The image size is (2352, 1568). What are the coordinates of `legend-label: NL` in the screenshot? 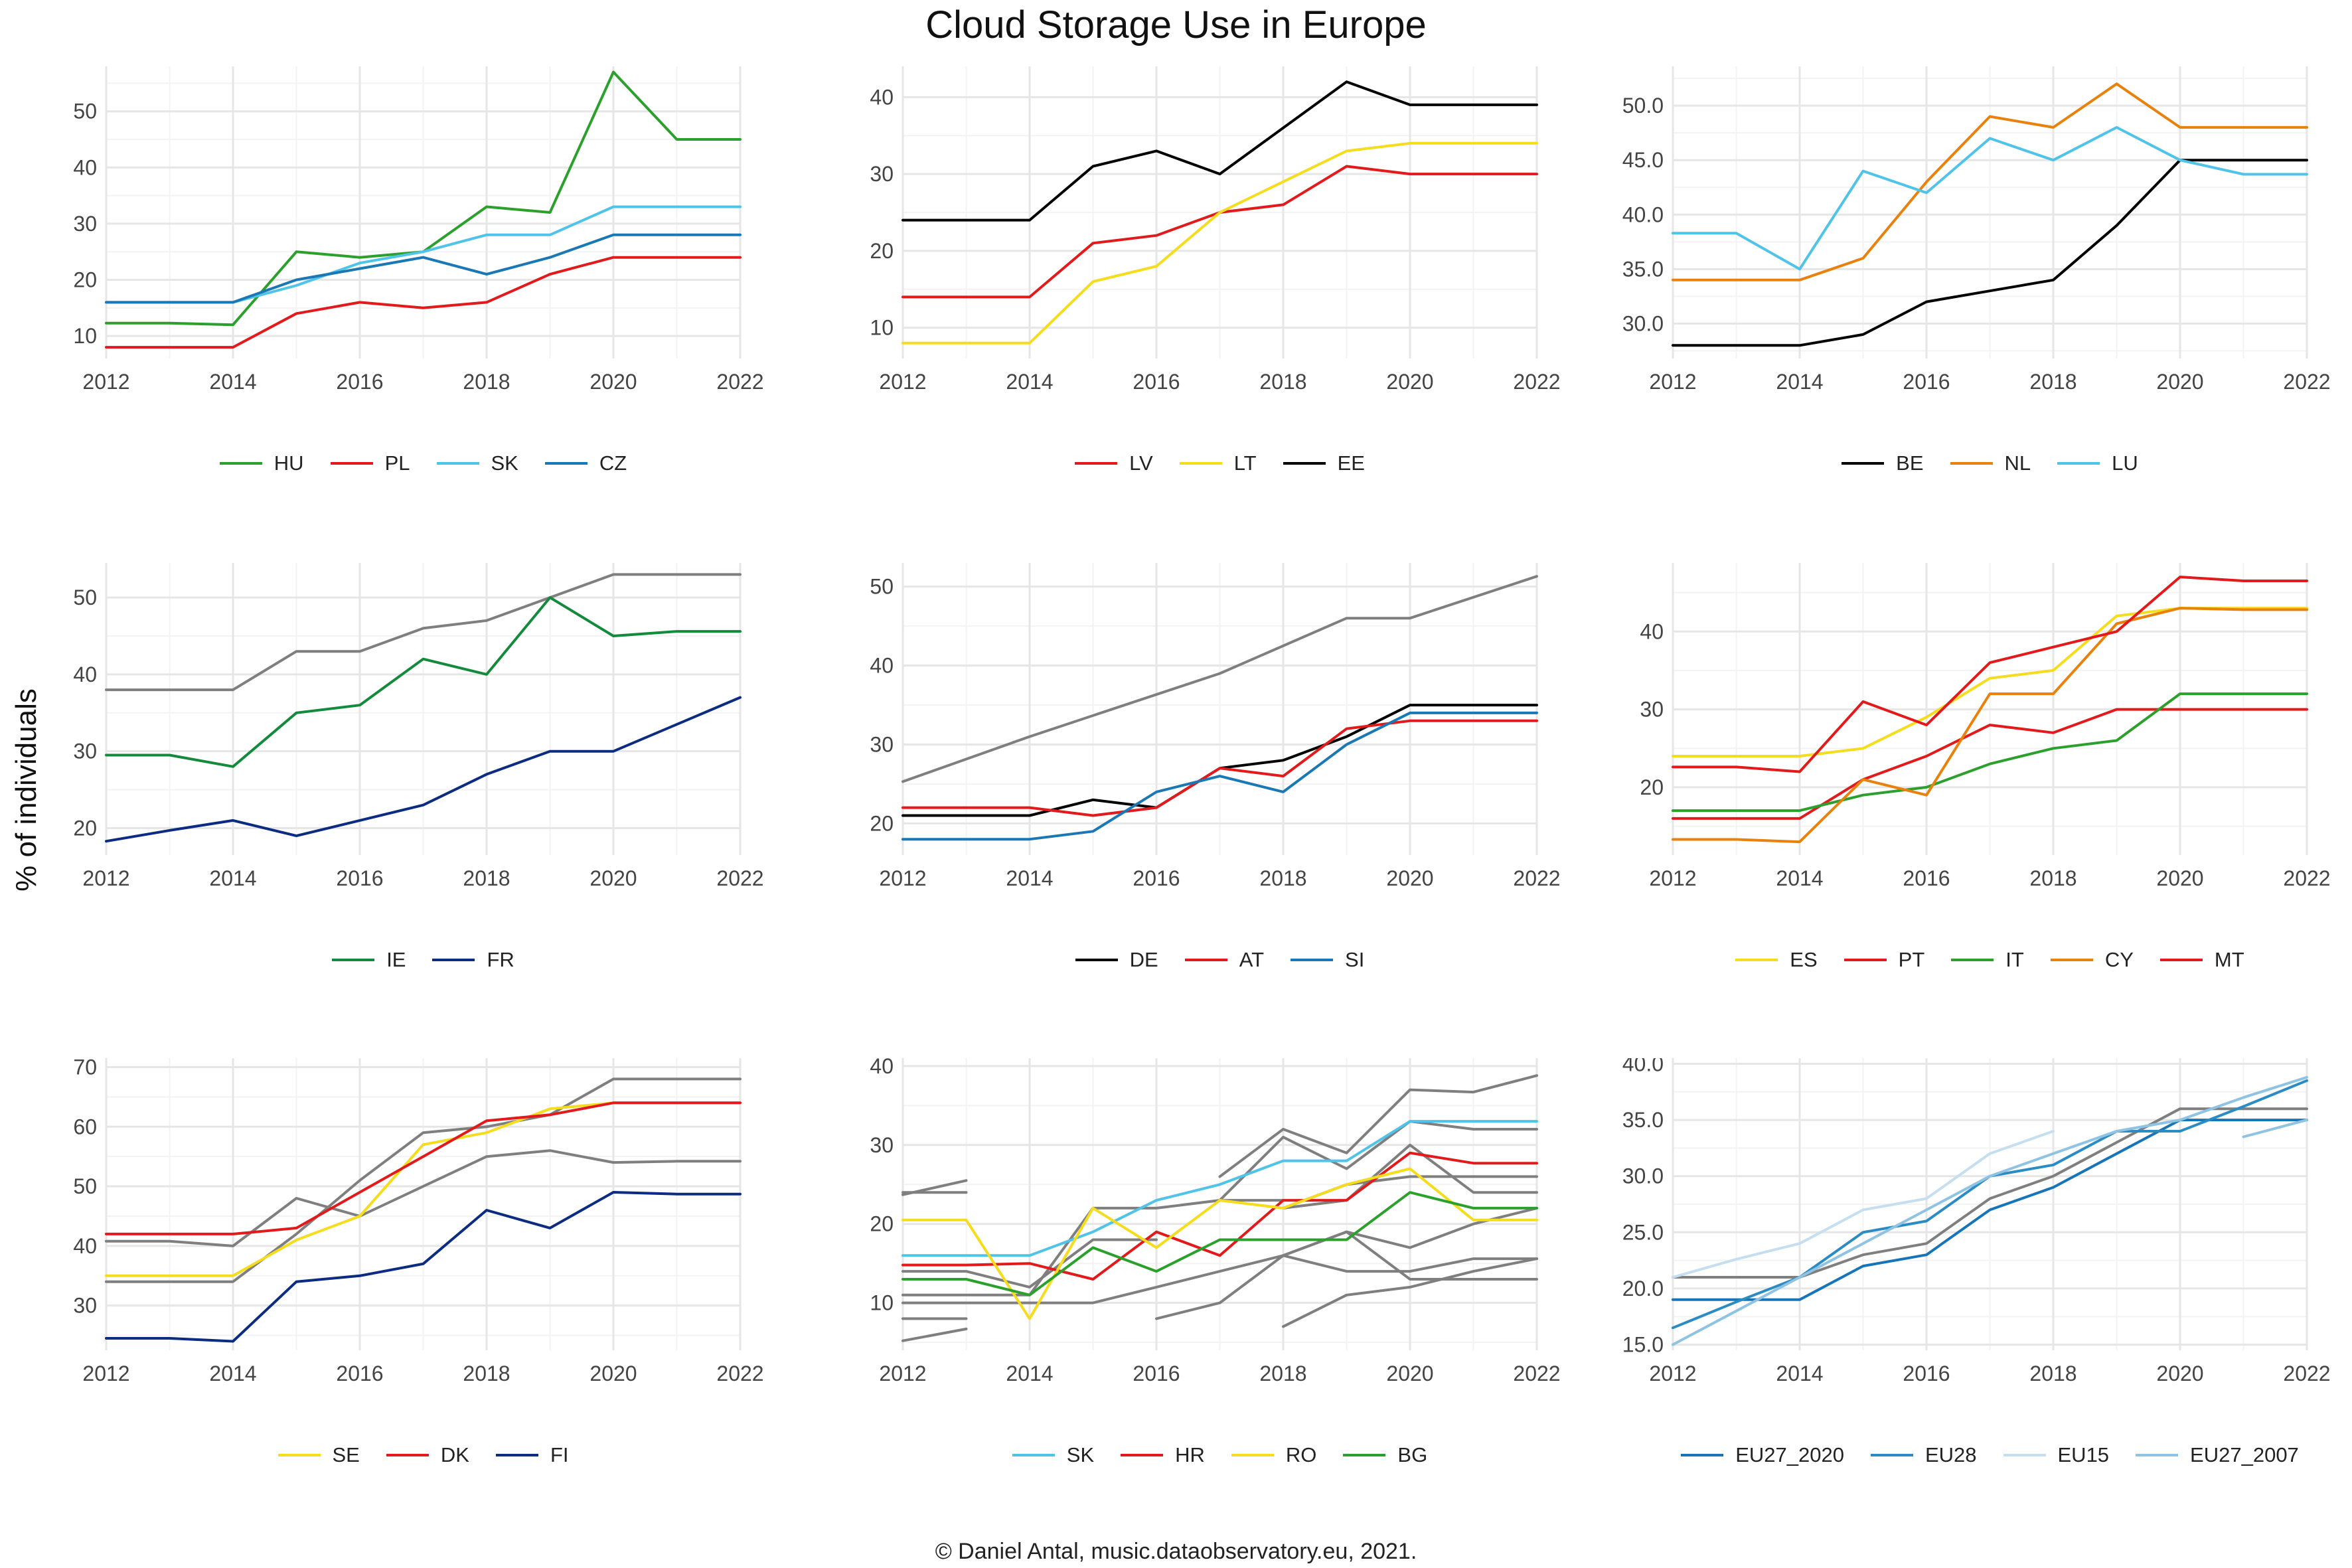 It's located at (2018, 463).